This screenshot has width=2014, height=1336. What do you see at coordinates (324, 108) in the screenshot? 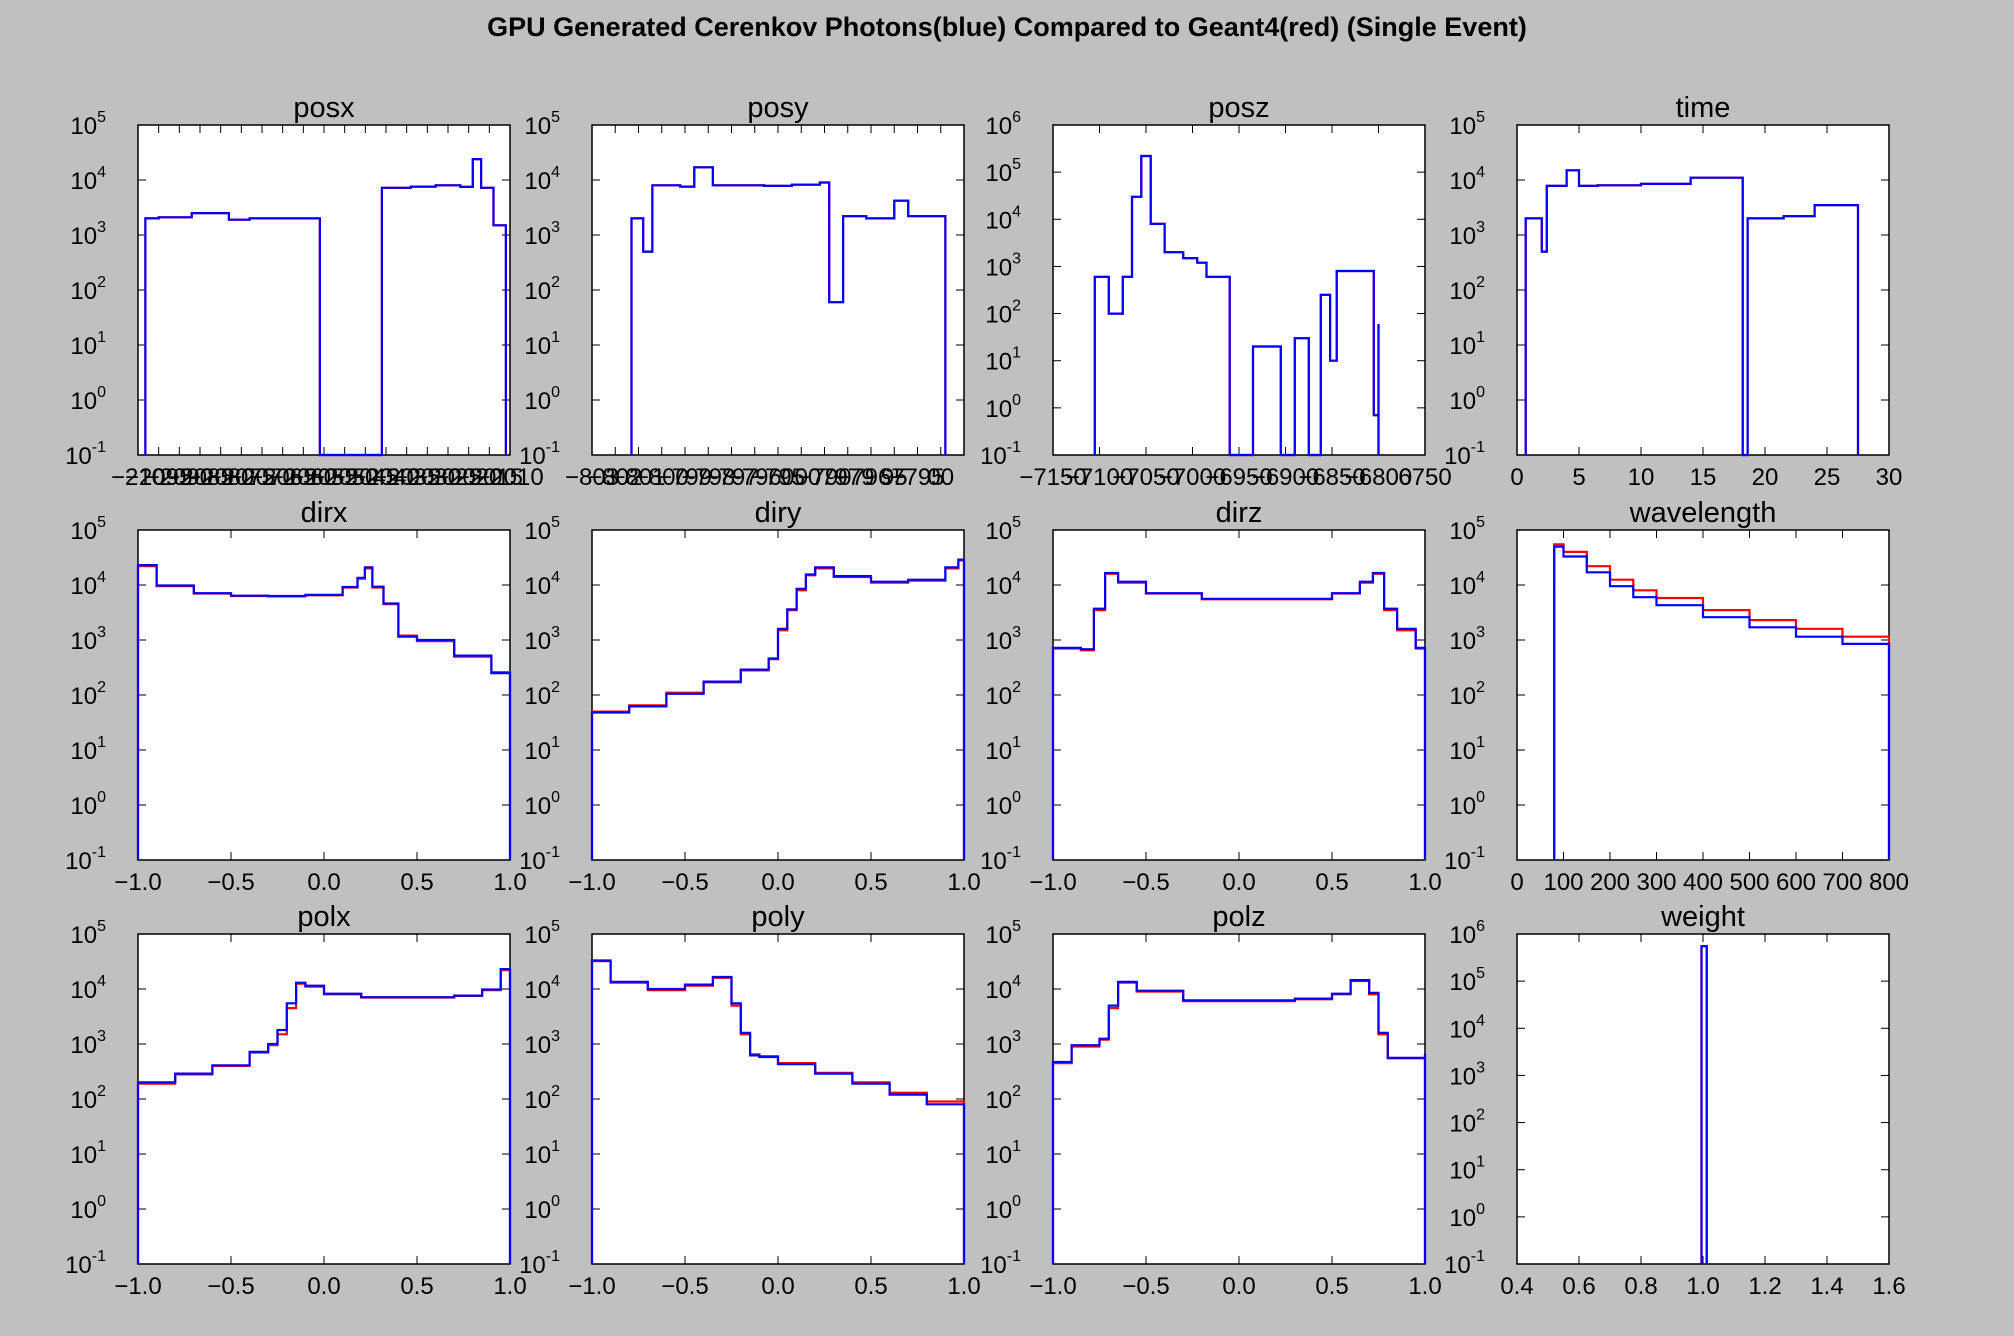
I see `panel-title: posx` at bounding box center [324, 108].